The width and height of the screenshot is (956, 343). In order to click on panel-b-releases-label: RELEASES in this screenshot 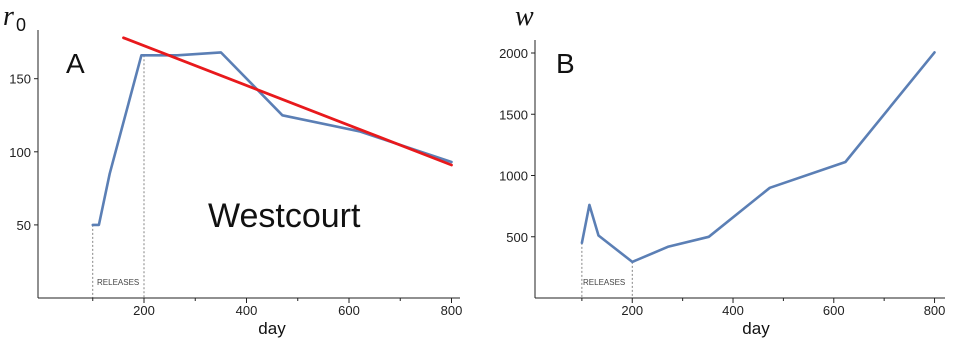, I will do `click(604, 282)`.